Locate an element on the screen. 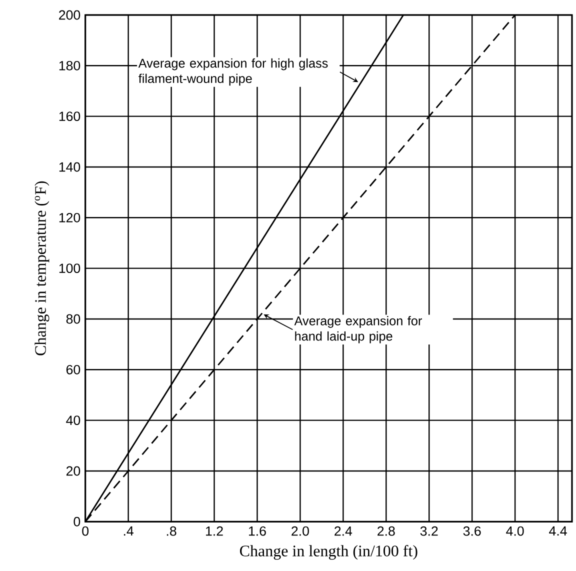 The width and height of the screenshot is (576, 571). x-tick-label: .8 is located at coordinates (171, 531).